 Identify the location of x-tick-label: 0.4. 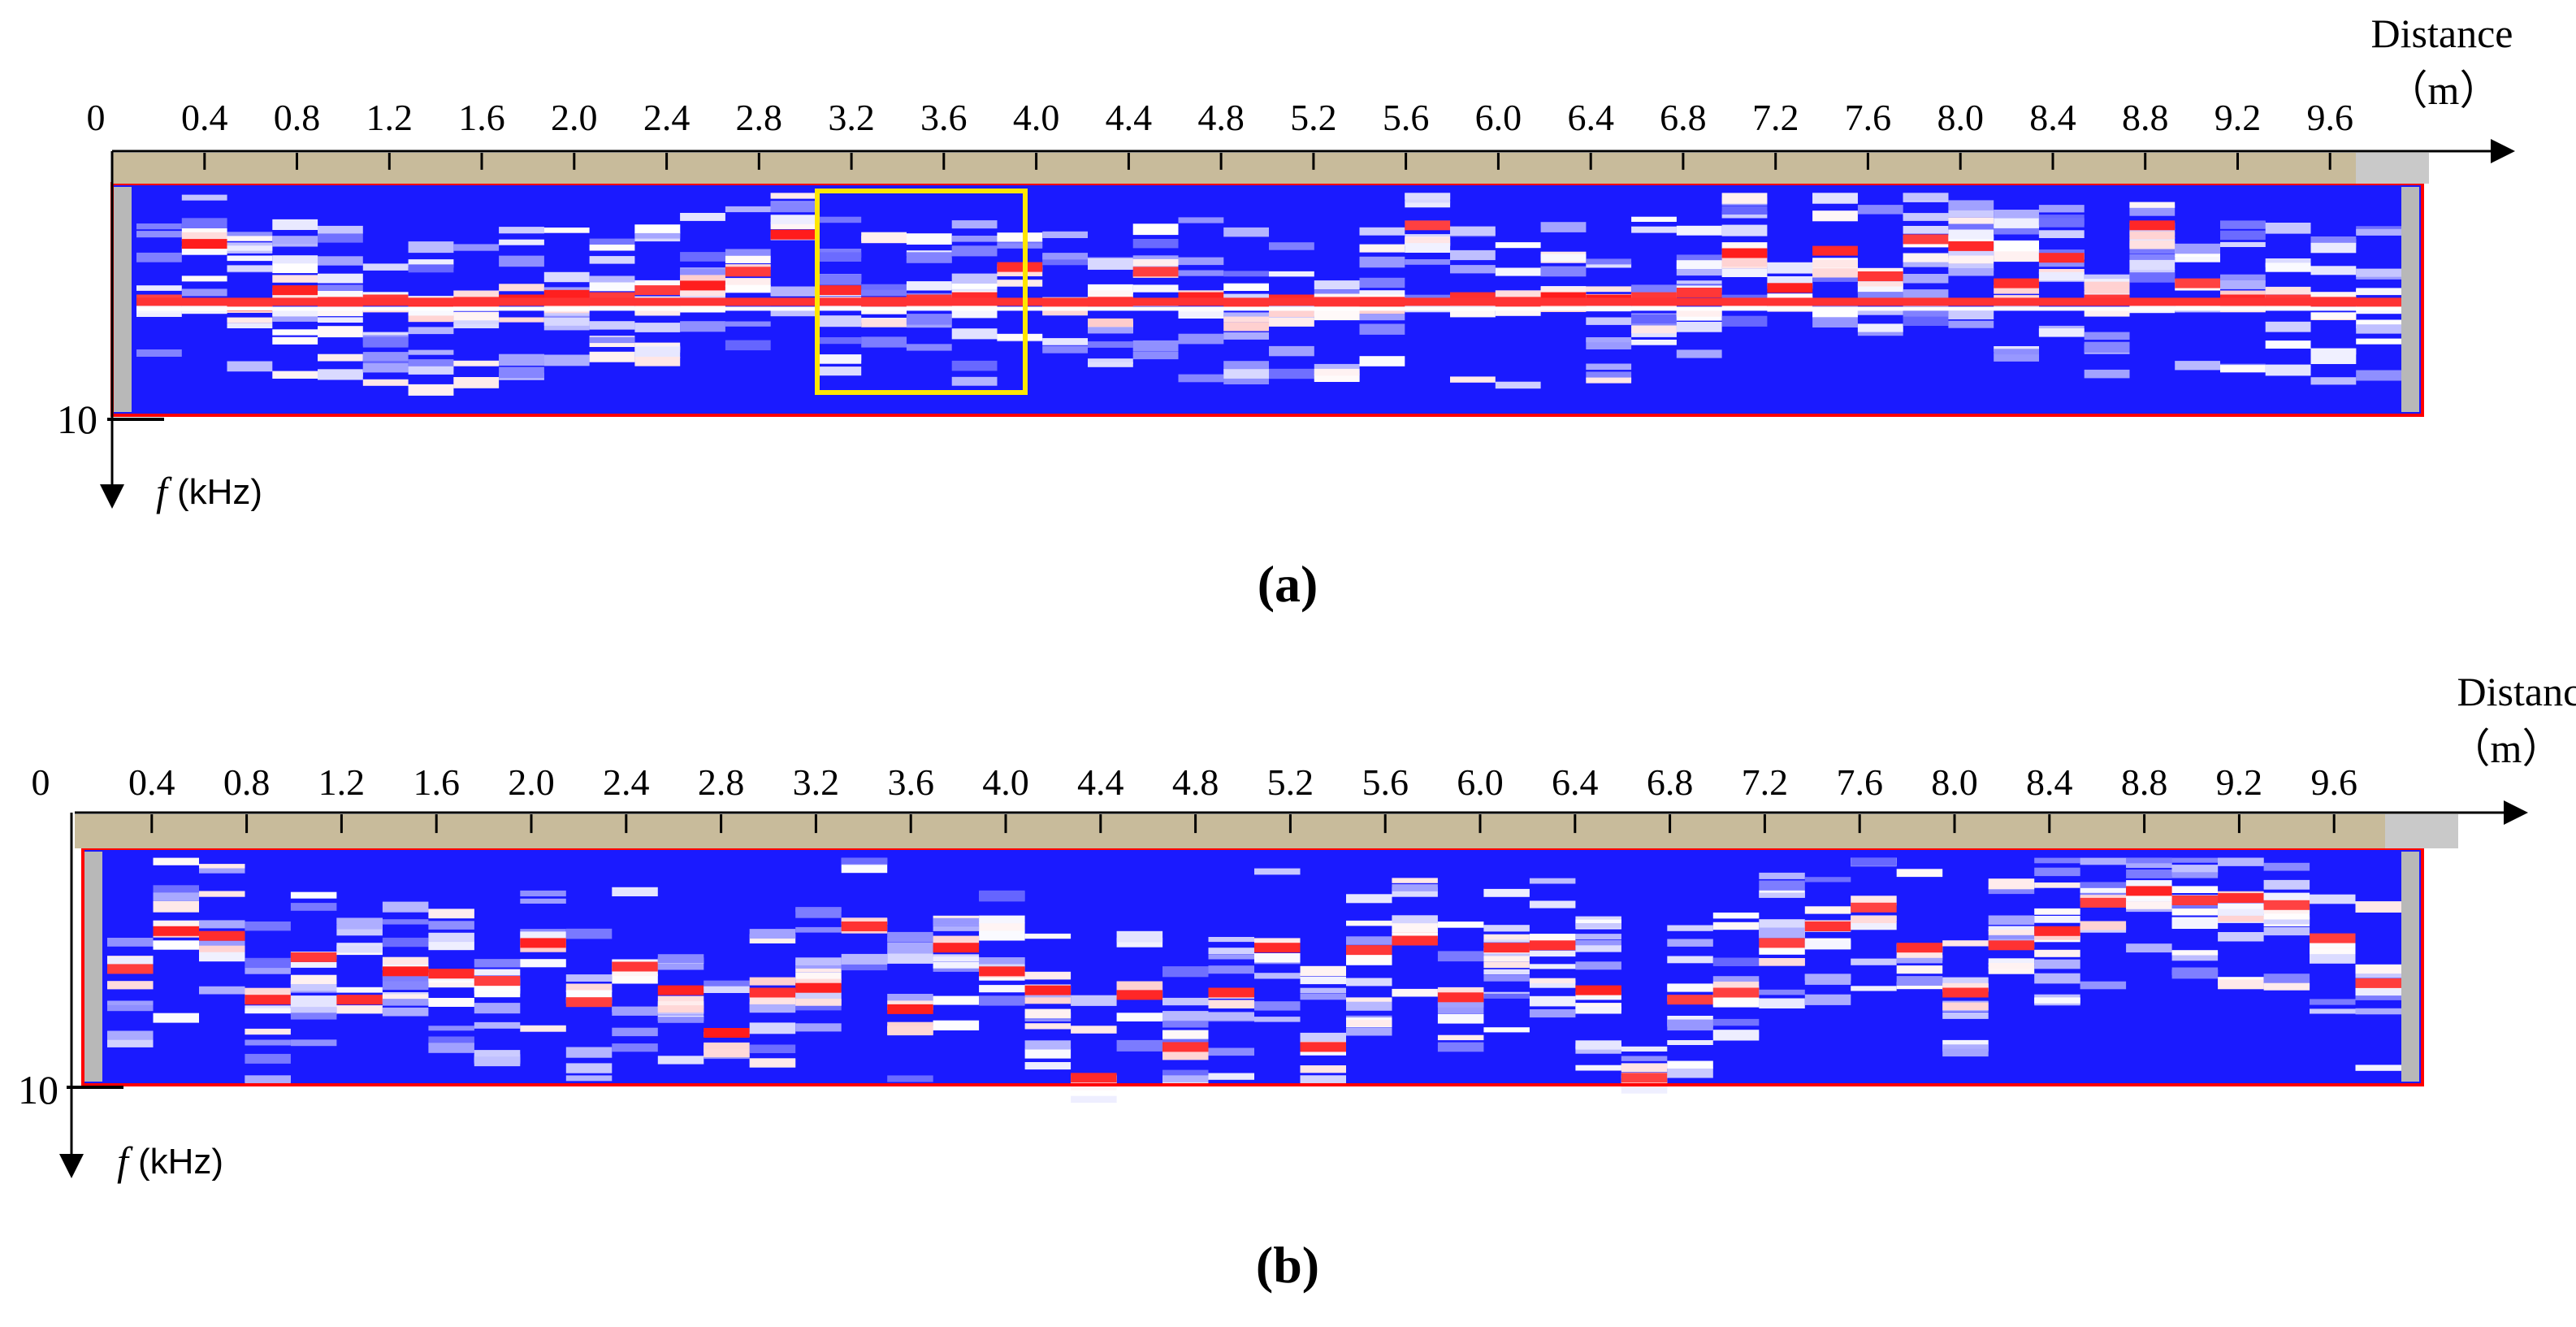
(151, 782).